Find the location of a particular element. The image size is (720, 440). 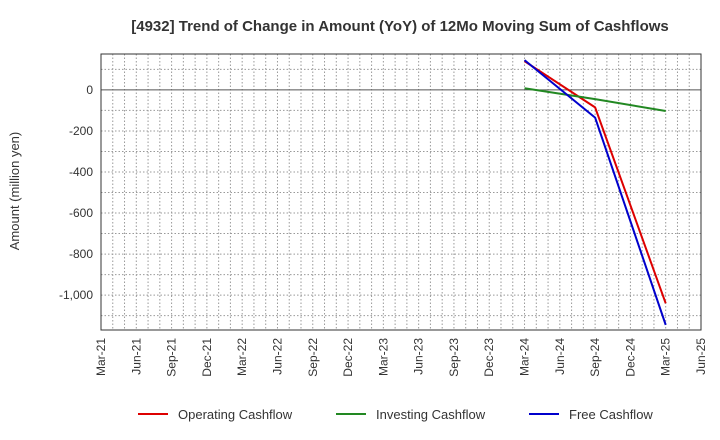

x-tick-label: Jun-23 is located at coordinates (419, 356).